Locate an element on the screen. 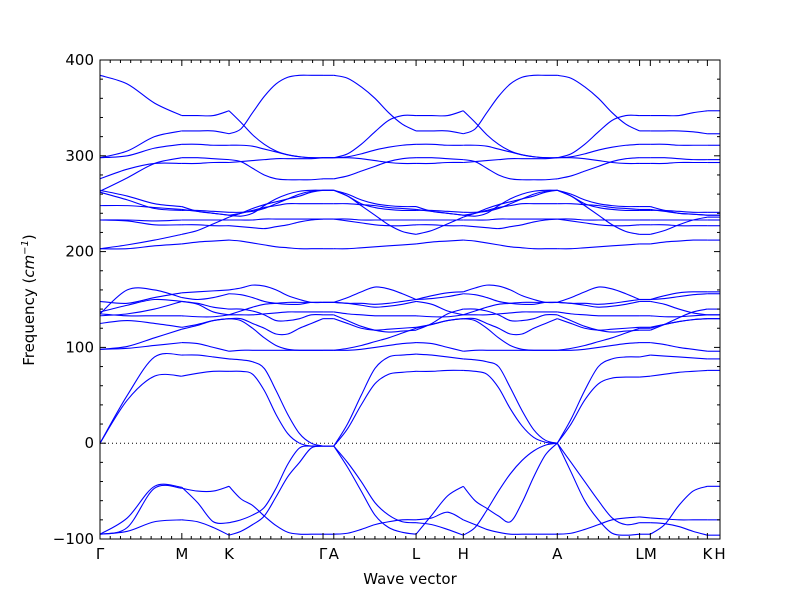 The image size is (800, 600). y-axis-label-text: Frequency ( is located at coordinates (29, 322).